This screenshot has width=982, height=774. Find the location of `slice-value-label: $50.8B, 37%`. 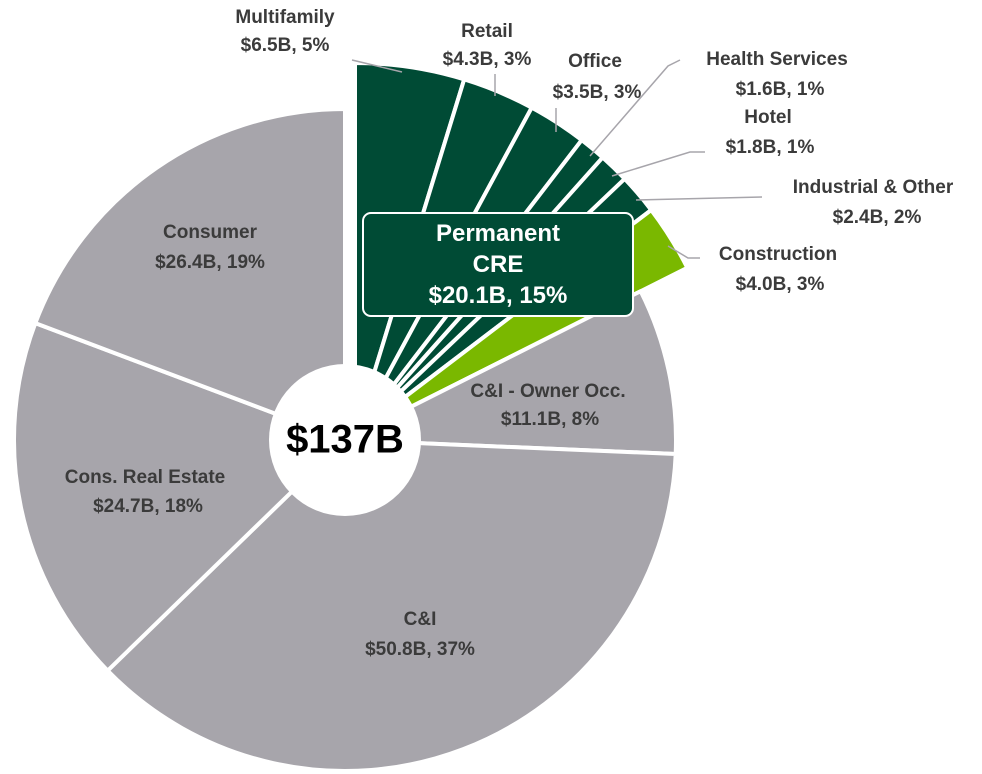

slice-value-label: $50.8B, 37% is located at coordinates (420, 649).